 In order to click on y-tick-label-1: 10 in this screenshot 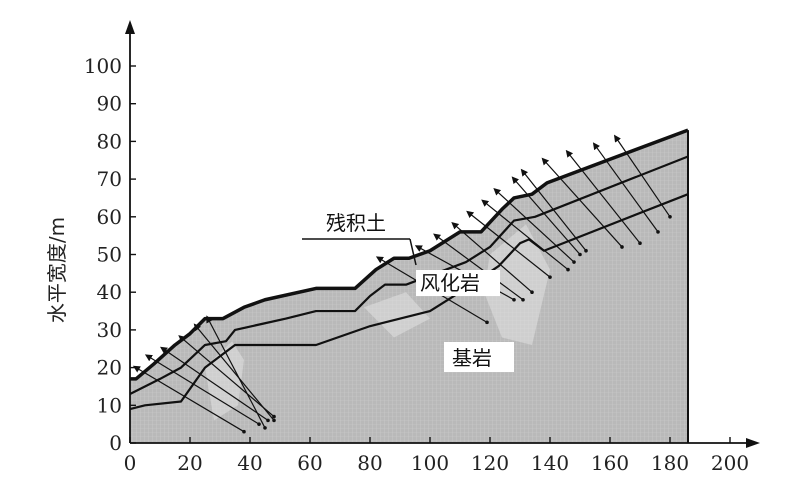, I will do `click(109, 405)`.